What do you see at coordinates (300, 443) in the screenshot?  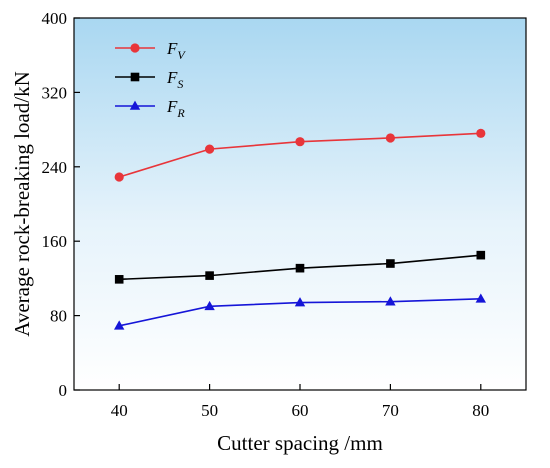 I see `x-axis-title: Cutter spacing /mm` at bounding box center [300, 443].